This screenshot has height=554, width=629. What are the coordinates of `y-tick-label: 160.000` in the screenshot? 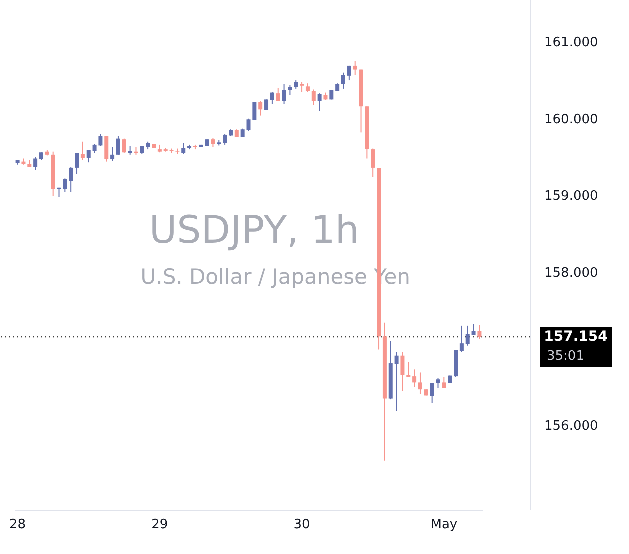 It's located at (571, 120).